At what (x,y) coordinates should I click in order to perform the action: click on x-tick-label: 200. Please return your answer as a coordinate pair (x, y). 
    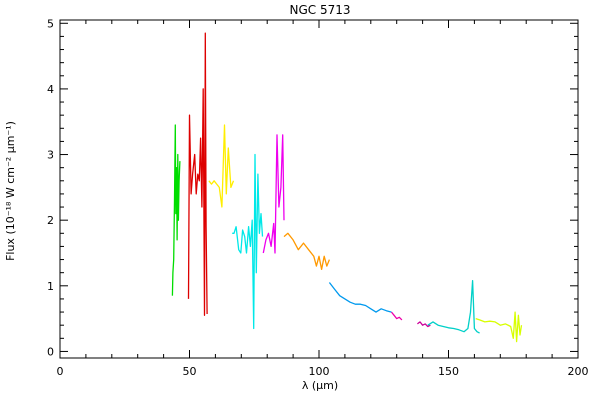
    Looking at the image, I should click on (578, 371).